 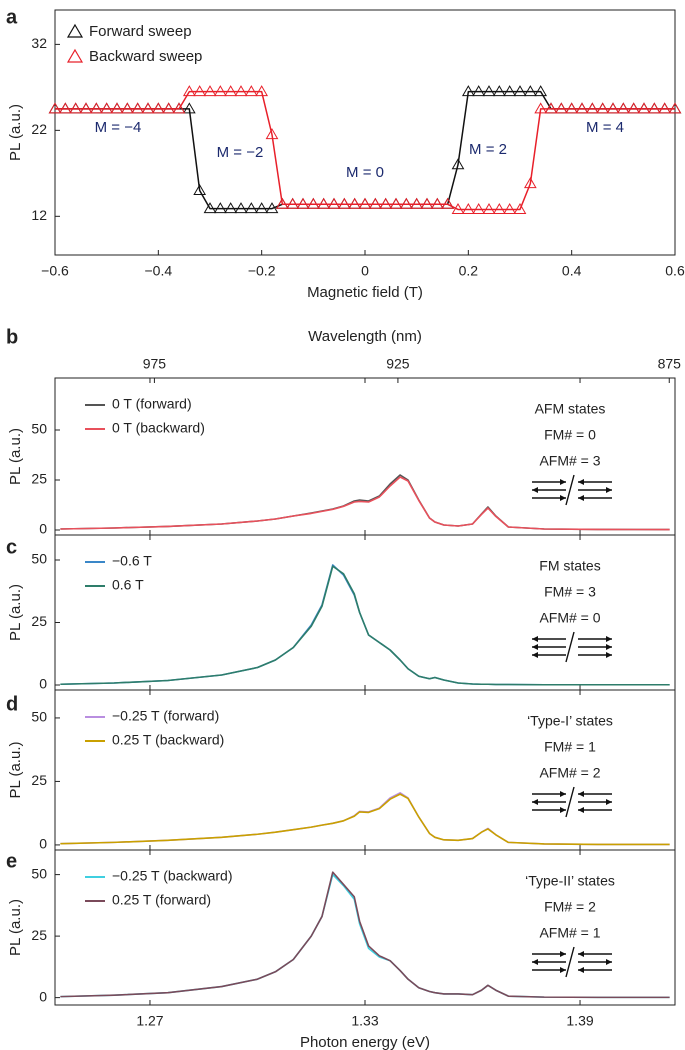 What do you see at coordinates (569, 933) in the screenshot?
I see `state-note: AFM# = 1` at bounding box center [569, 933].